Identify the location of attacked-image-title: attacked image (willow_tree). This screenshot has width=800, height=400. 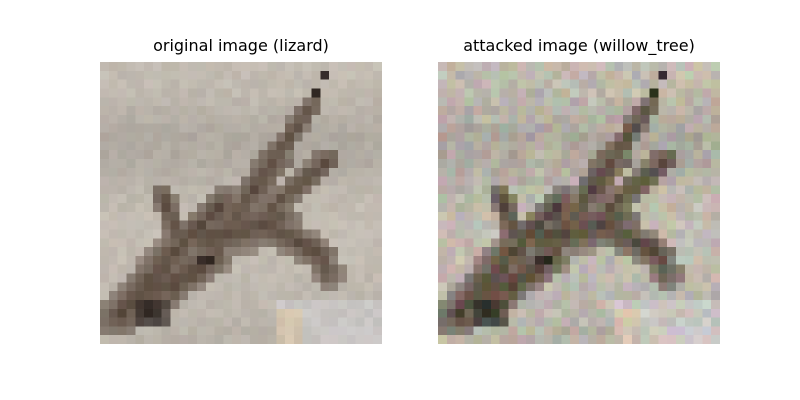
(579, 45).